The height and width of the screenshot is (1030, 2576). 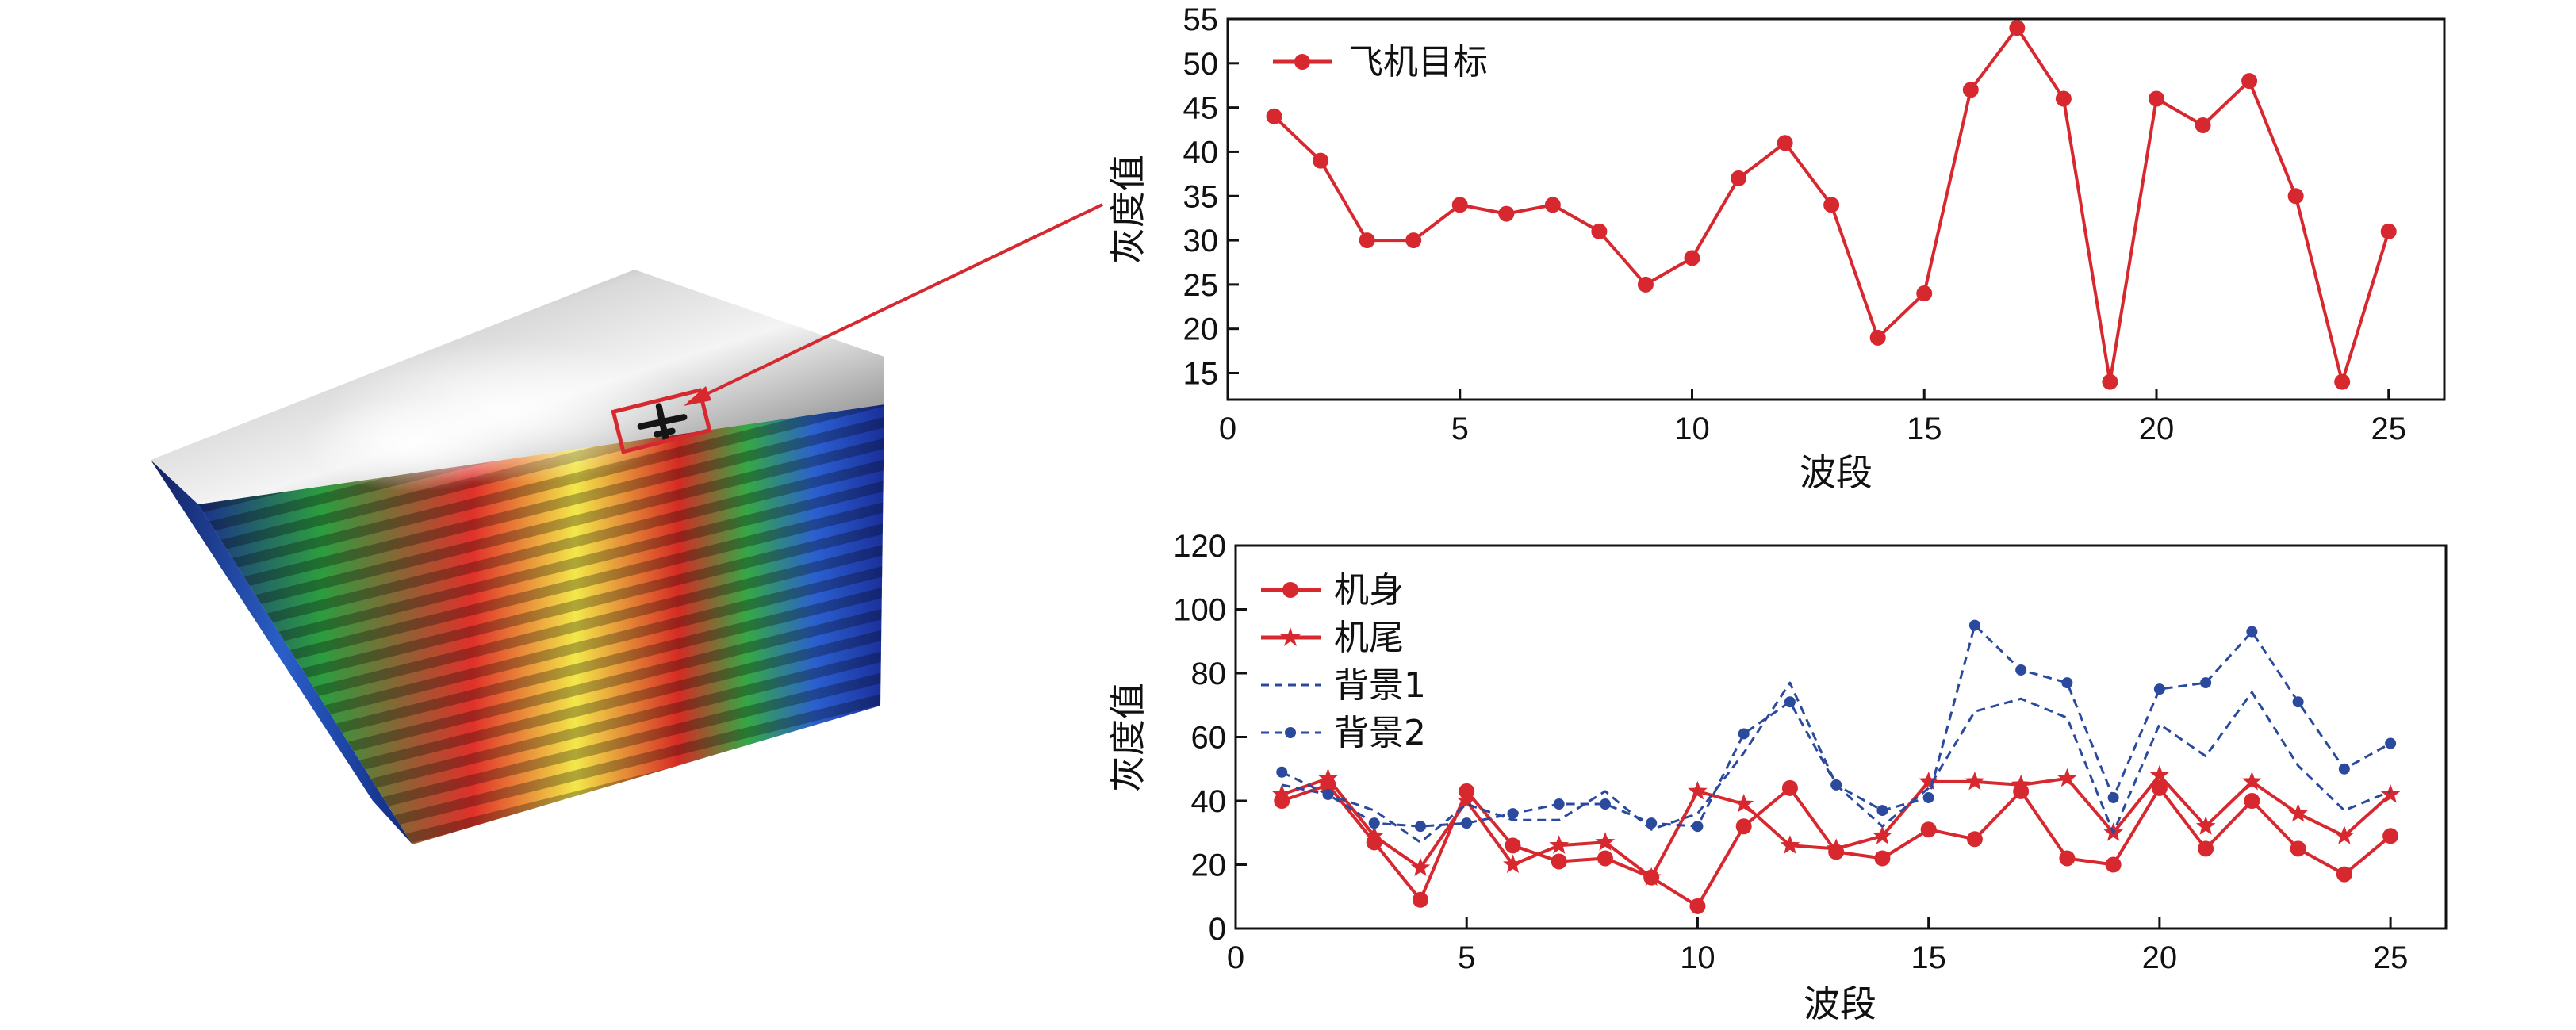 What do you see at coordinates (1201, 109) in the screenshot?
I see `y-tick-label: 45` at bounding box center [1201, 109].